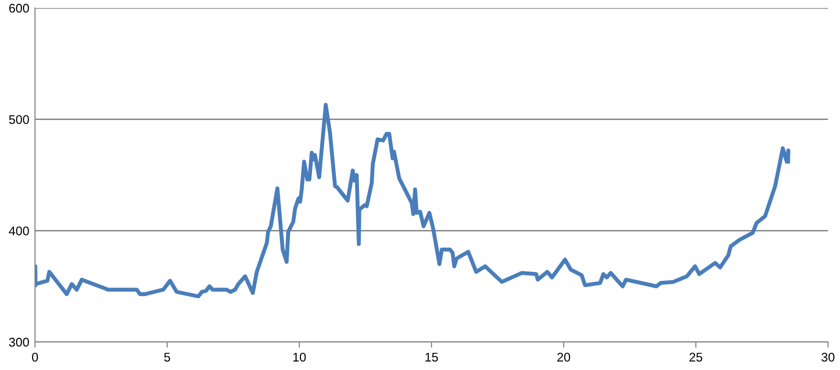 This screenshot has width=840, height=370. Describe the element at coordinates (432, 357) in the screenshot. I see `x-tick-label: 15` at that location.